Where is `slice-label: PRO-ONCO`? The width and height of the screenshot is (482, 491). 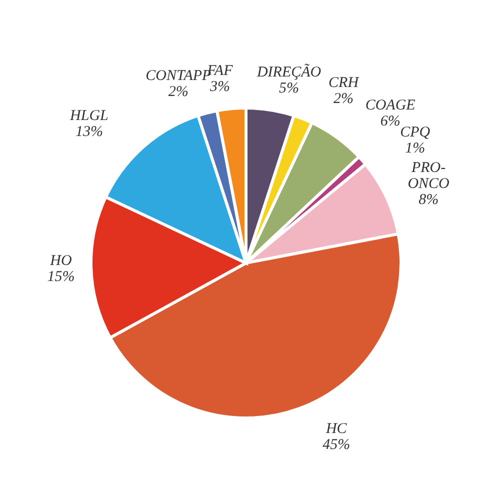 slice-label: PRO-ONCO is located at coordinates (429, 176).